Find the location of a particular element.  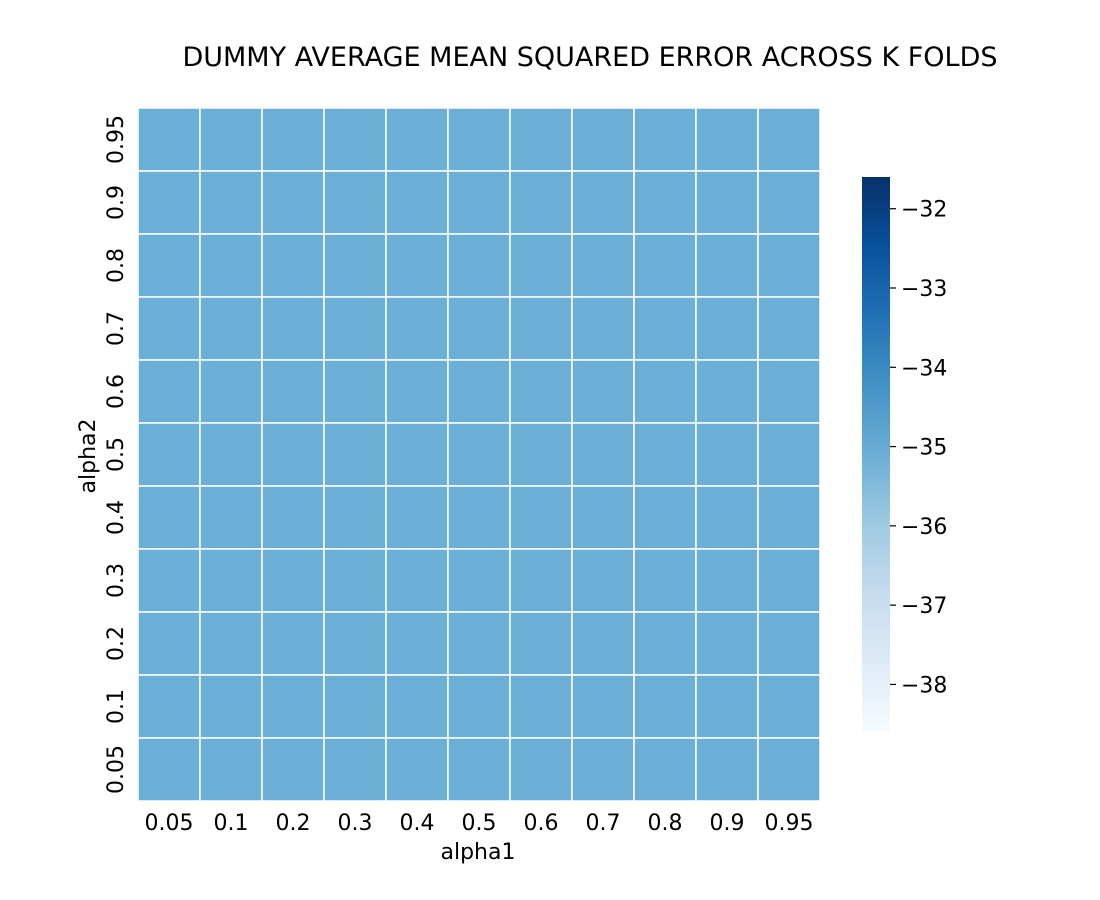

y-tick-label: 0.3 is located at coordinates (116, 580).